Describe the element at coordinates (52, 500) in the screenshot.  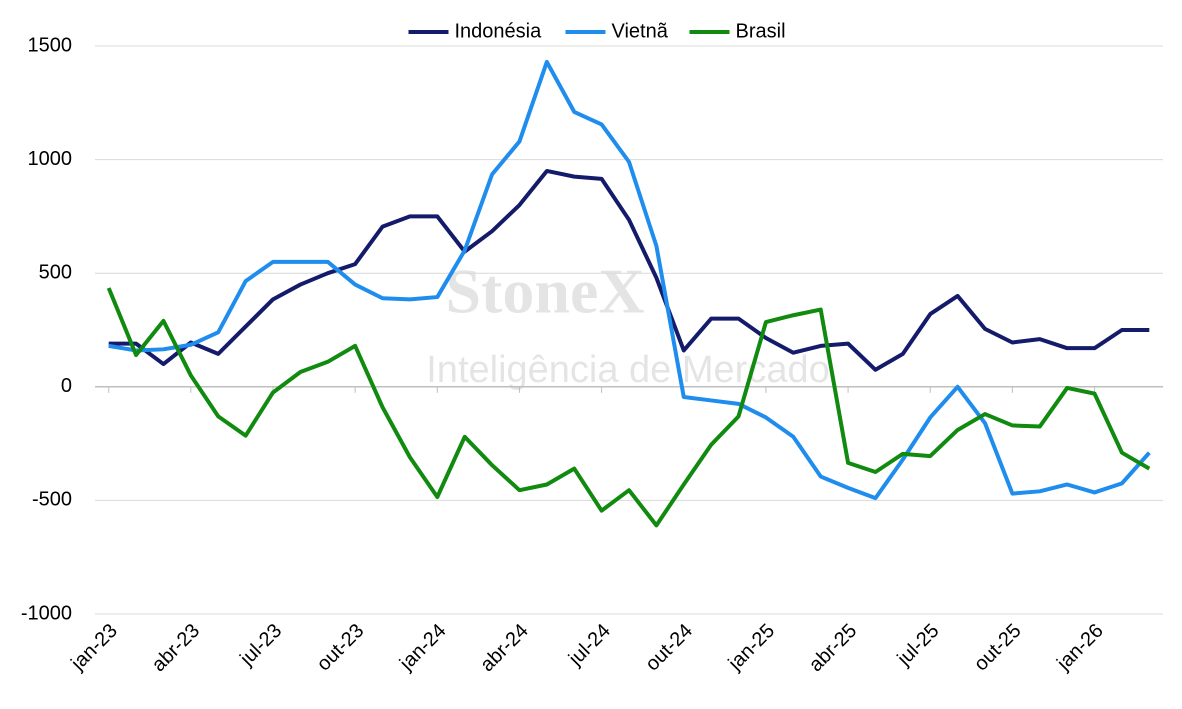
I see `y-tick-label: -500` at that location.